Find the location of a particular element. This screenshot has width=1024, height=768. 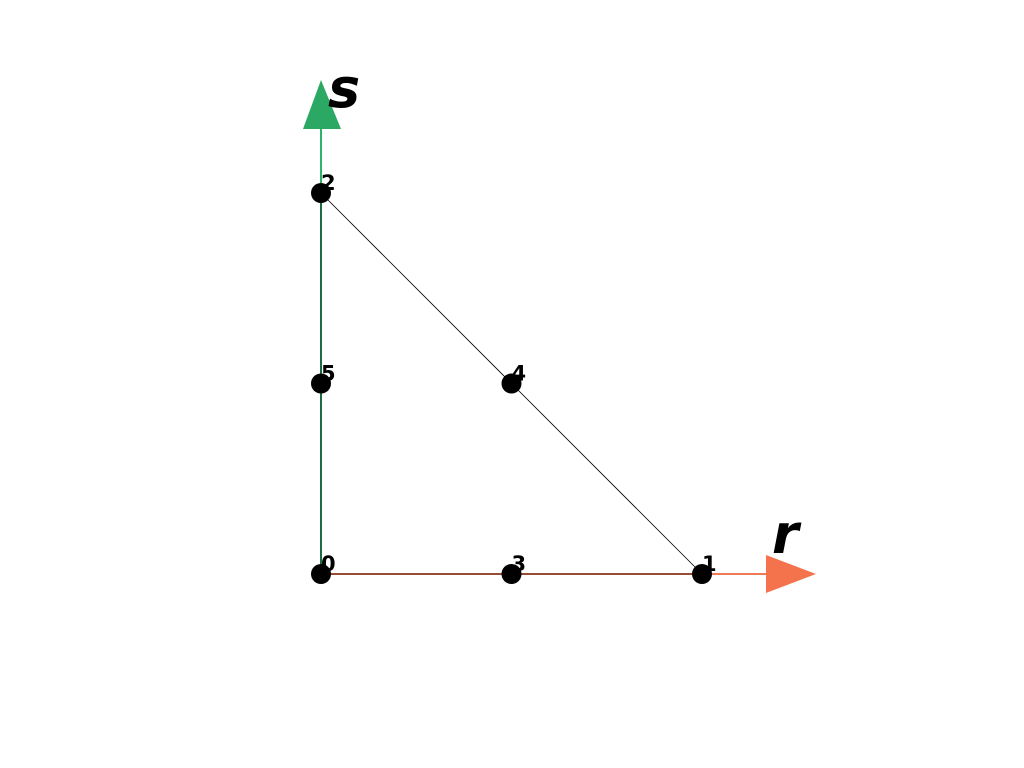

node-label-1: 1 is located at coordinates (709, 564).